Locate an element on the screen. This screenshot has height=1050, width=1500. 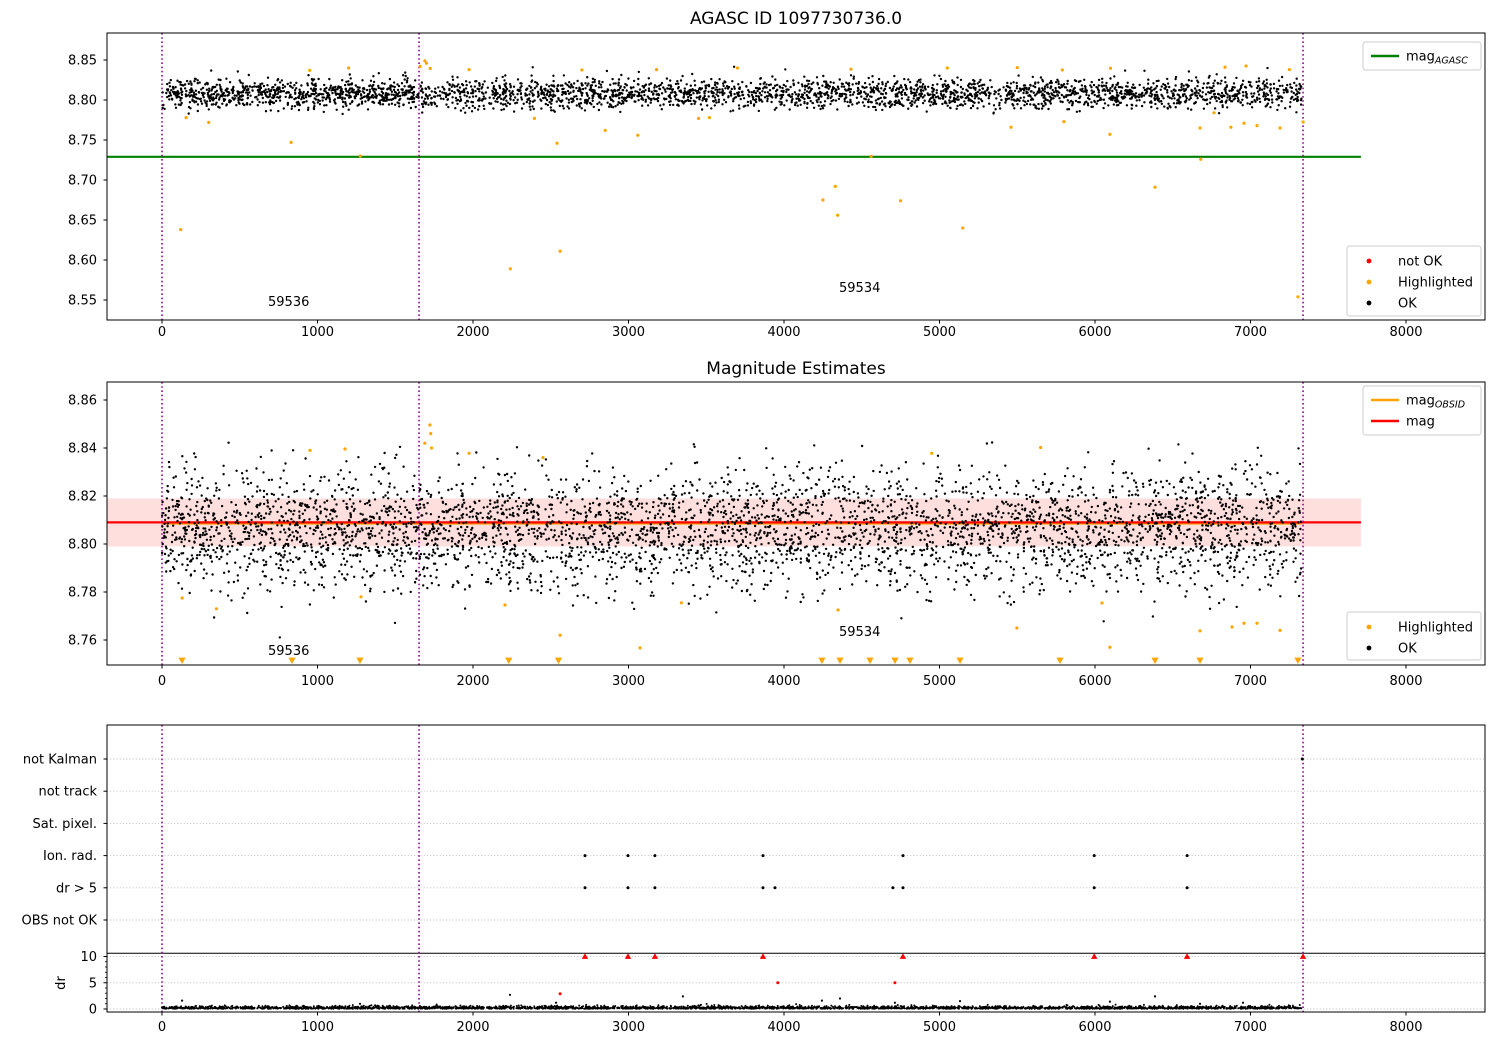
y-tick-label: 8.60 is located at coordinates (82, 261).